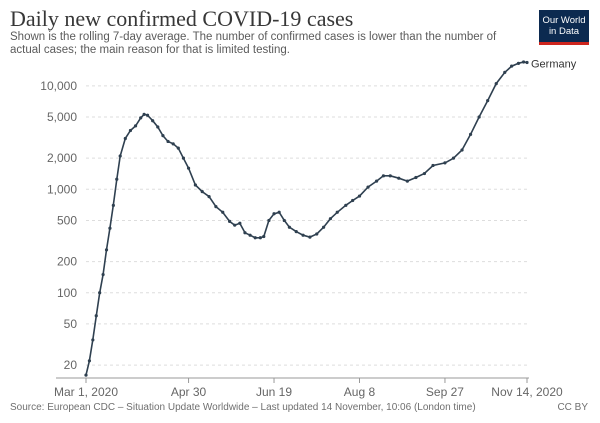  Describe the element at coordinates (274, 392) in the screenshot. I see `x-tick-label: Jun 19` at that location.